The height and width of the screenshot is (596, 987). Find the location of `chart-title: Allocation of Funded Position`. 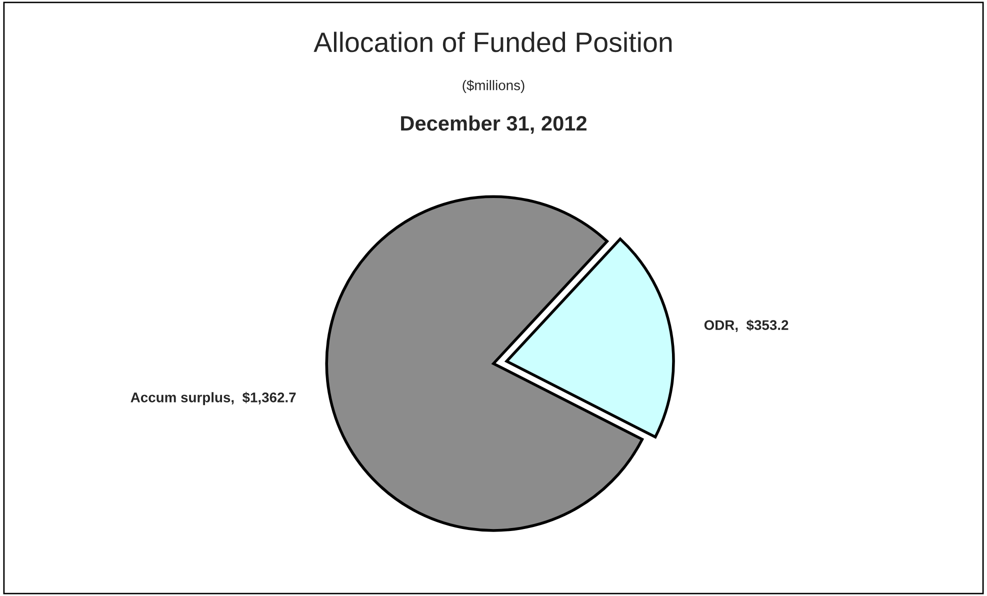

chart-title: Allocation of Funded Position is located at coordinates (493, 42).